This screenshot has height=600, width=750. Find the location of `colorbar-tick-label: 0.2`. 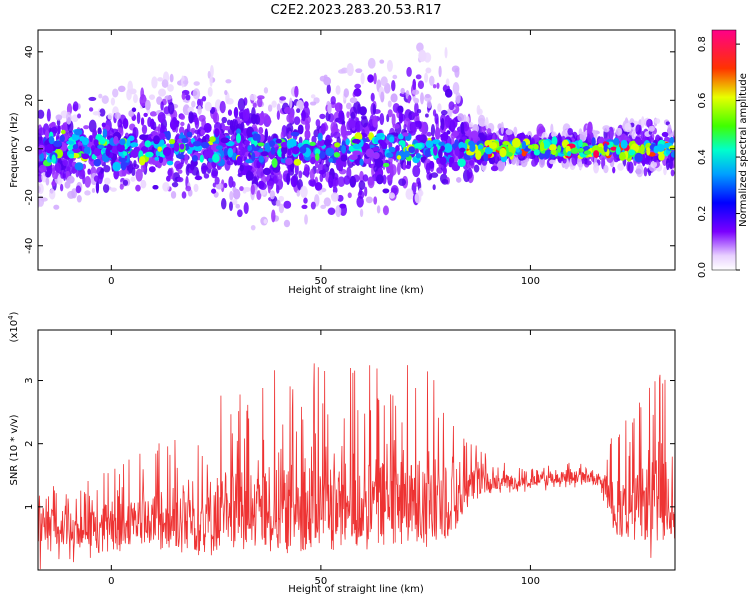

colorbar-tick-label: 0.2 is located at coordinates (702, 214).